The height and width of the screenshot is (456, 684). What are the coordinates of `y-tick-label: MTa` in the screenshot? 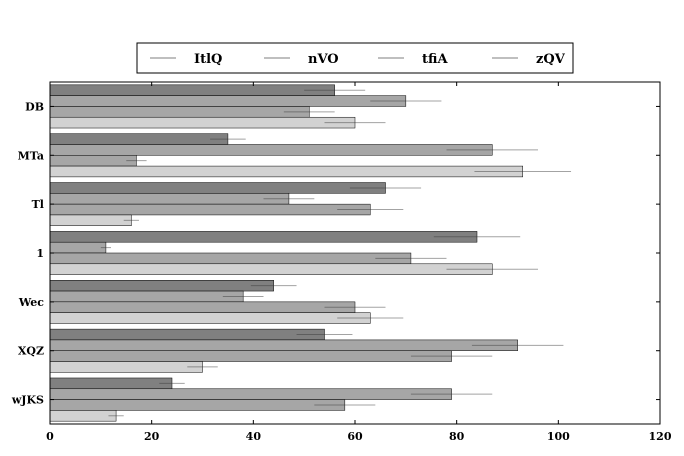 It's located at (31, 155).